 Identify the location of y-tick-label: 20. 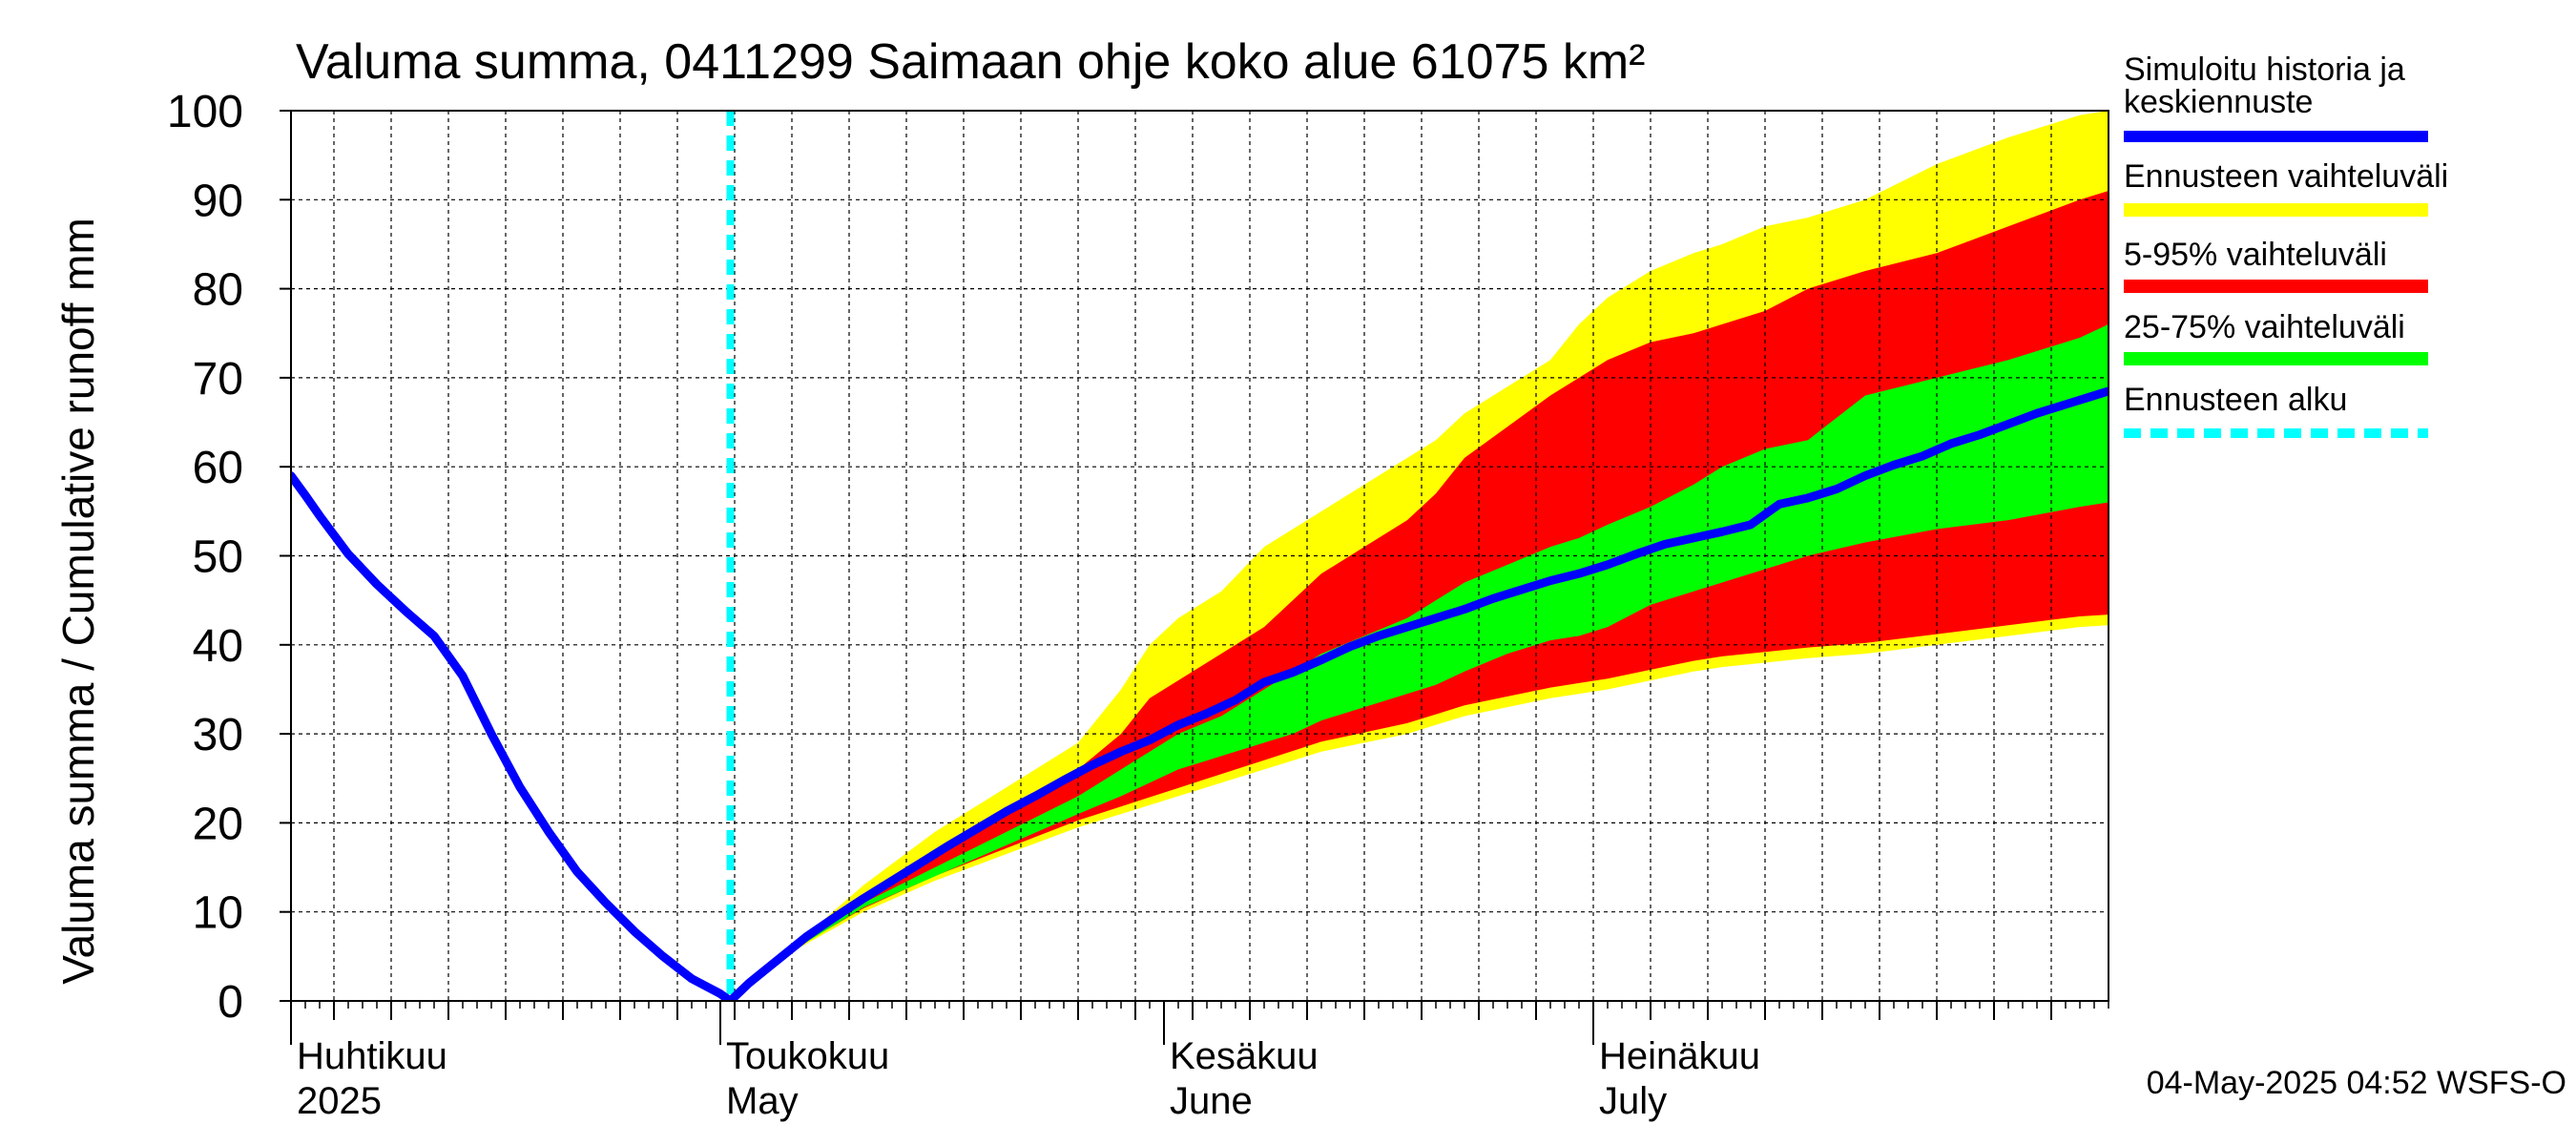
(218, 824).